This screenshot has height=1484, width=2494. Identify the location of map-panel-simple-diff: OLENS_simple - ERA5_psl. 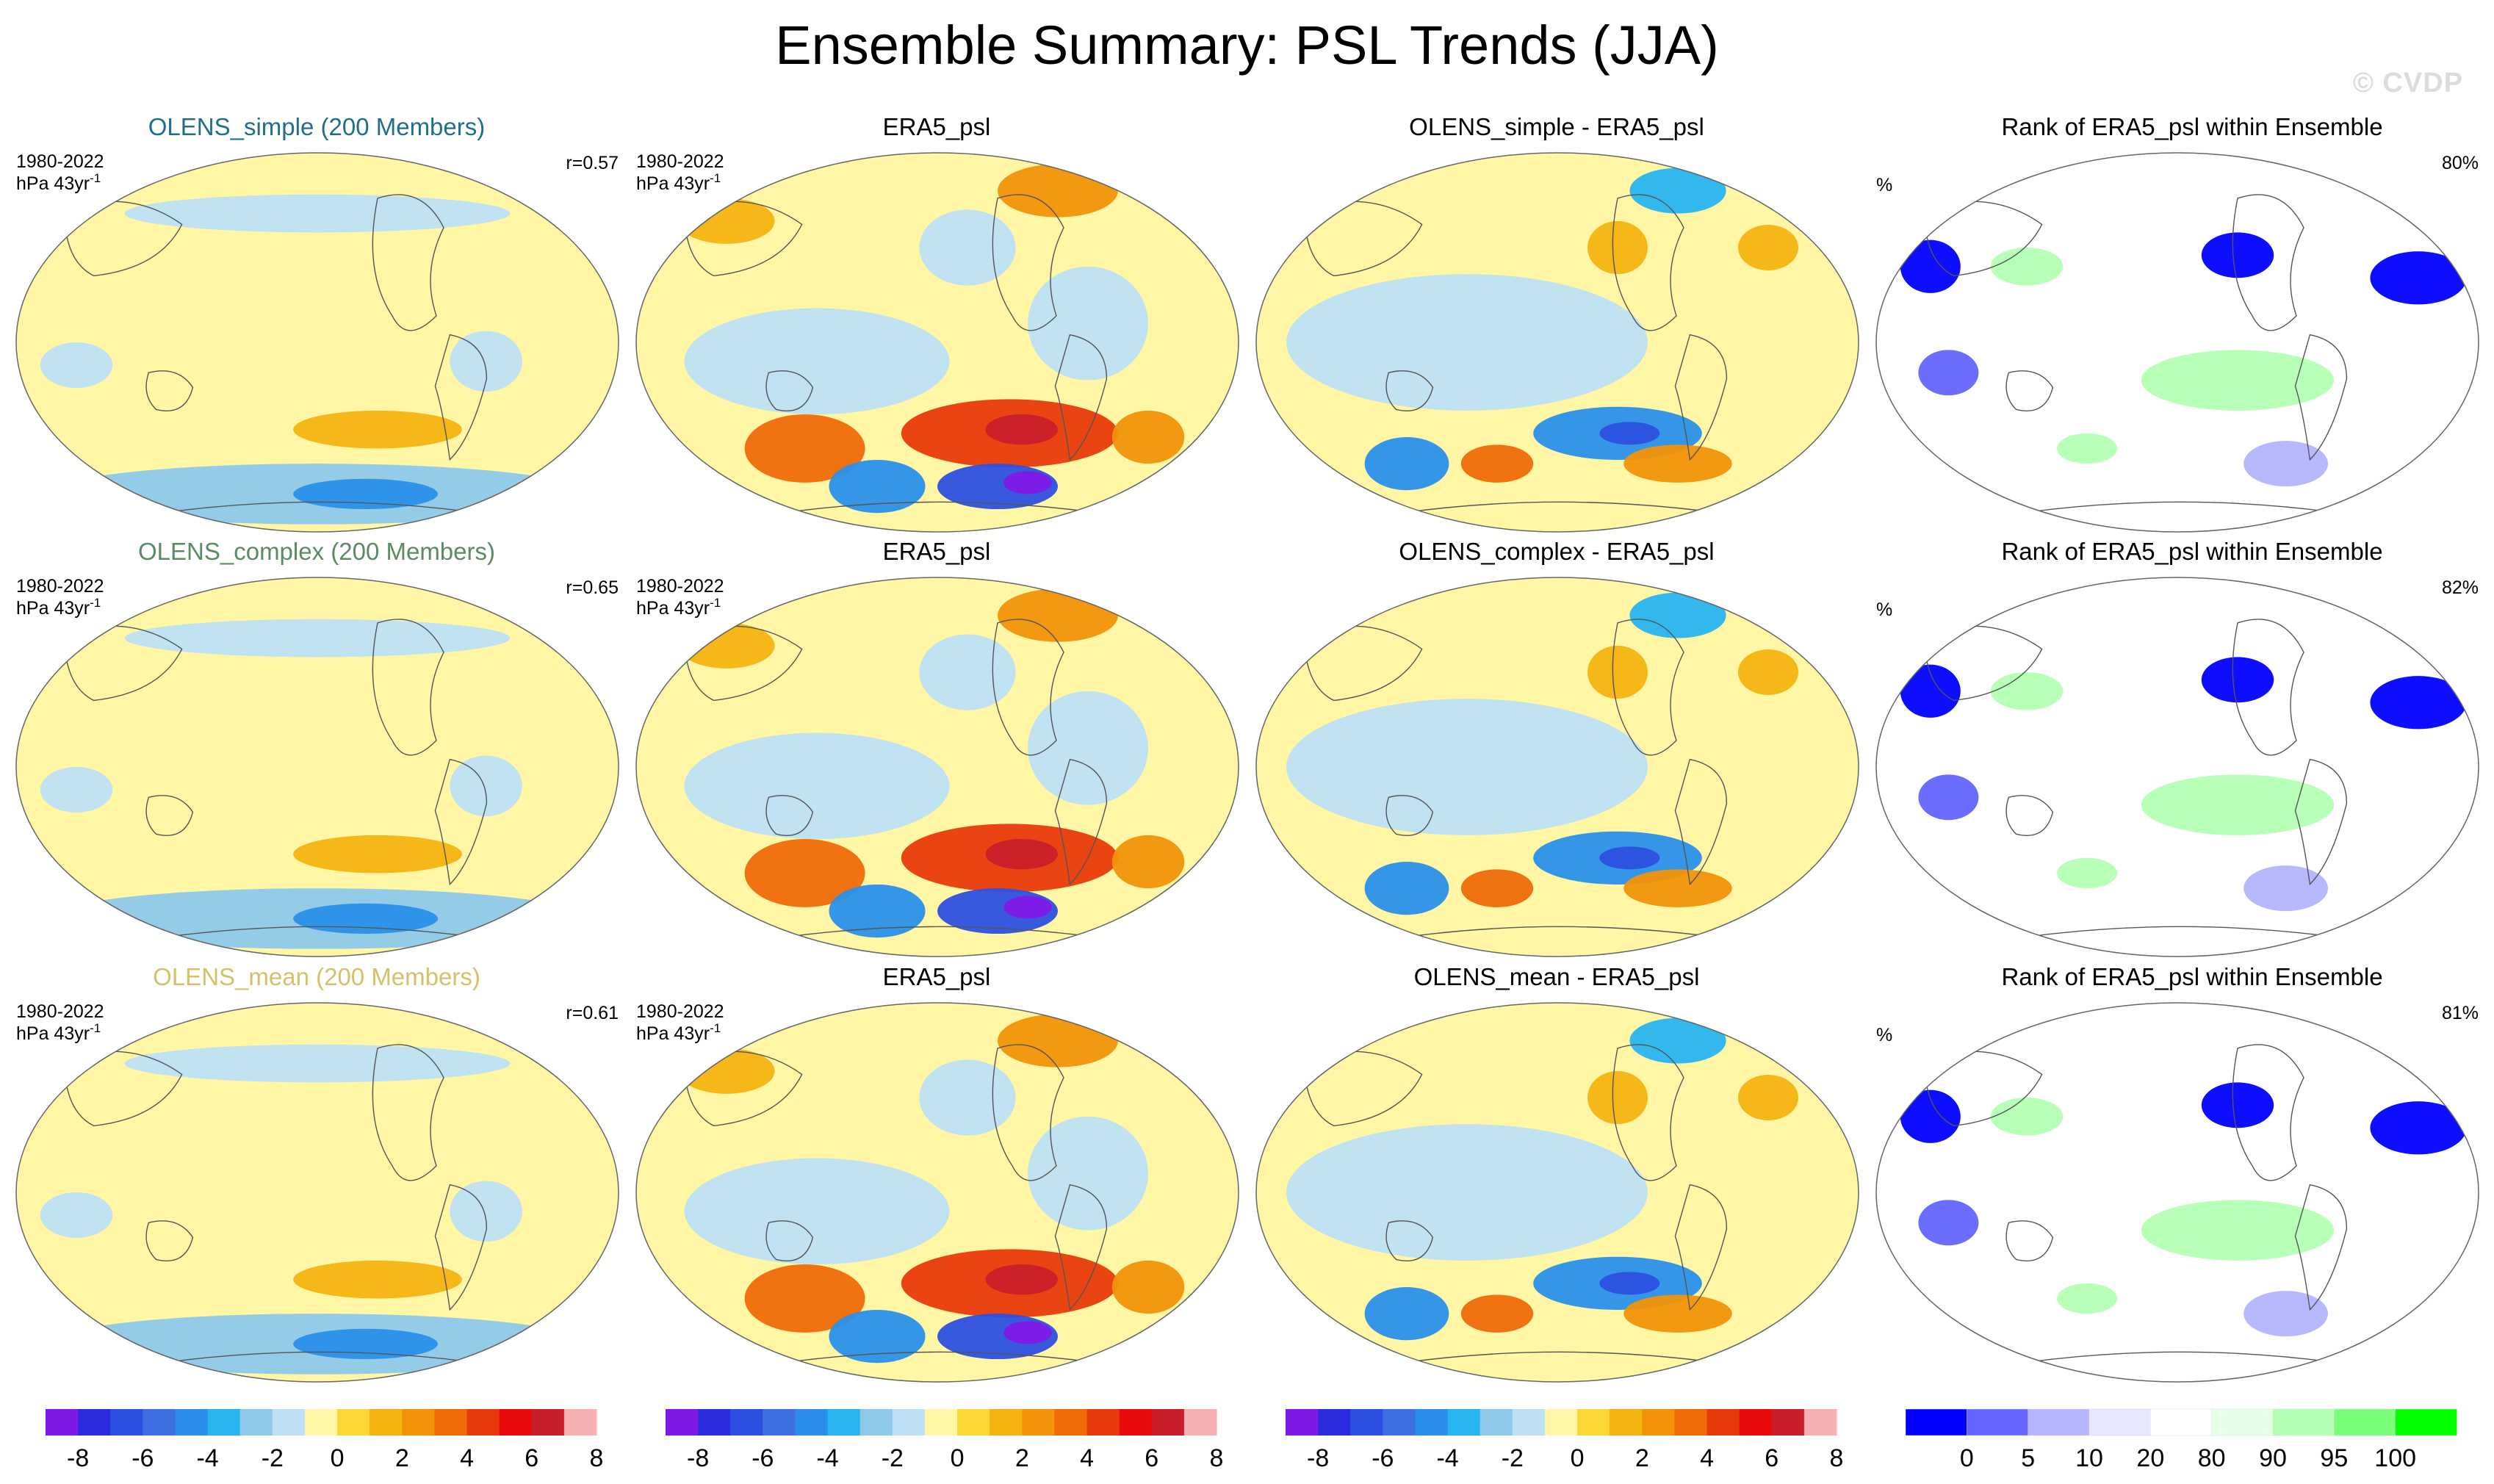
(1557, 323).